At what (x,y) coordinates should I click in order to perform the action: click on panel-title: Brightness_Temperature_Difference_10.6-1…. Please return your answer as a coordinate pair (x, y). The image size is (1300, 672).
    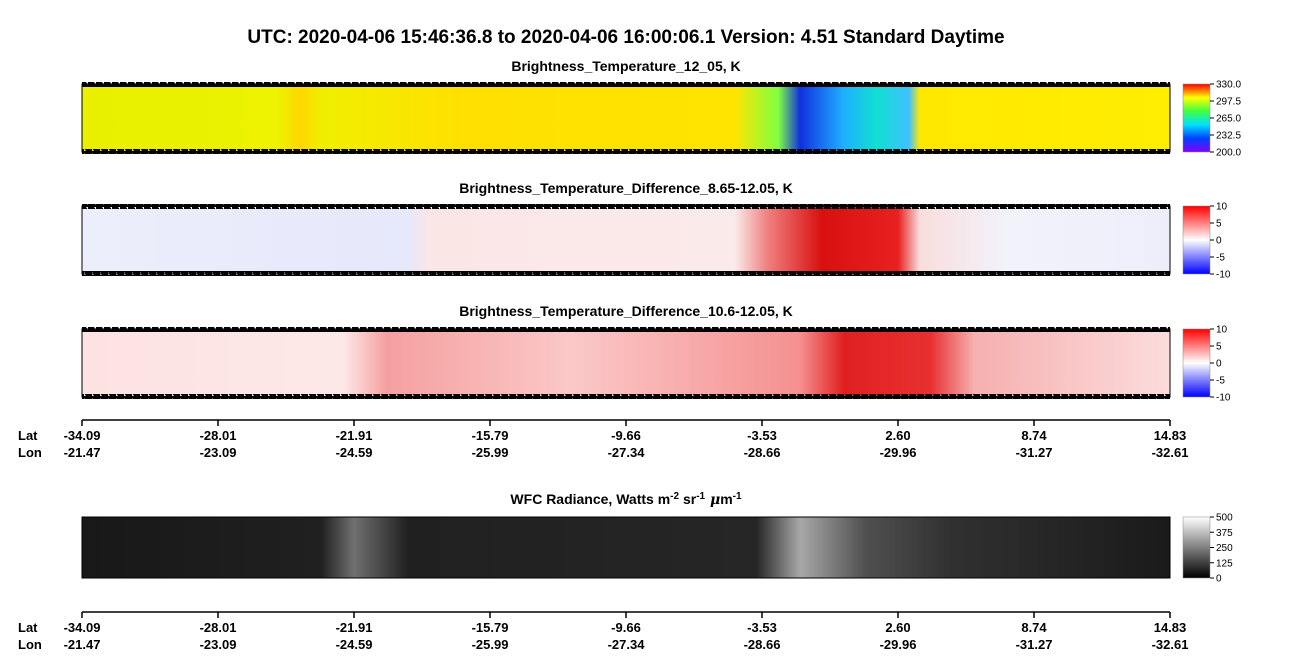
    Looking at the image, I should click on (626, 311).